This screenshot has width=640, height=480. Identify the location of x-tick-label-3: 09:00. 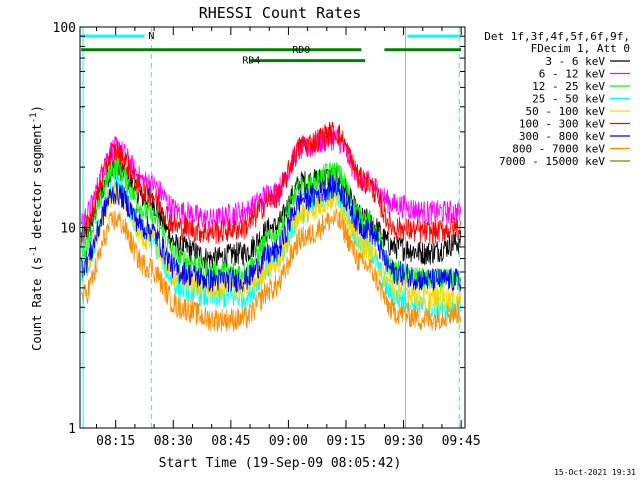
(288, 441).